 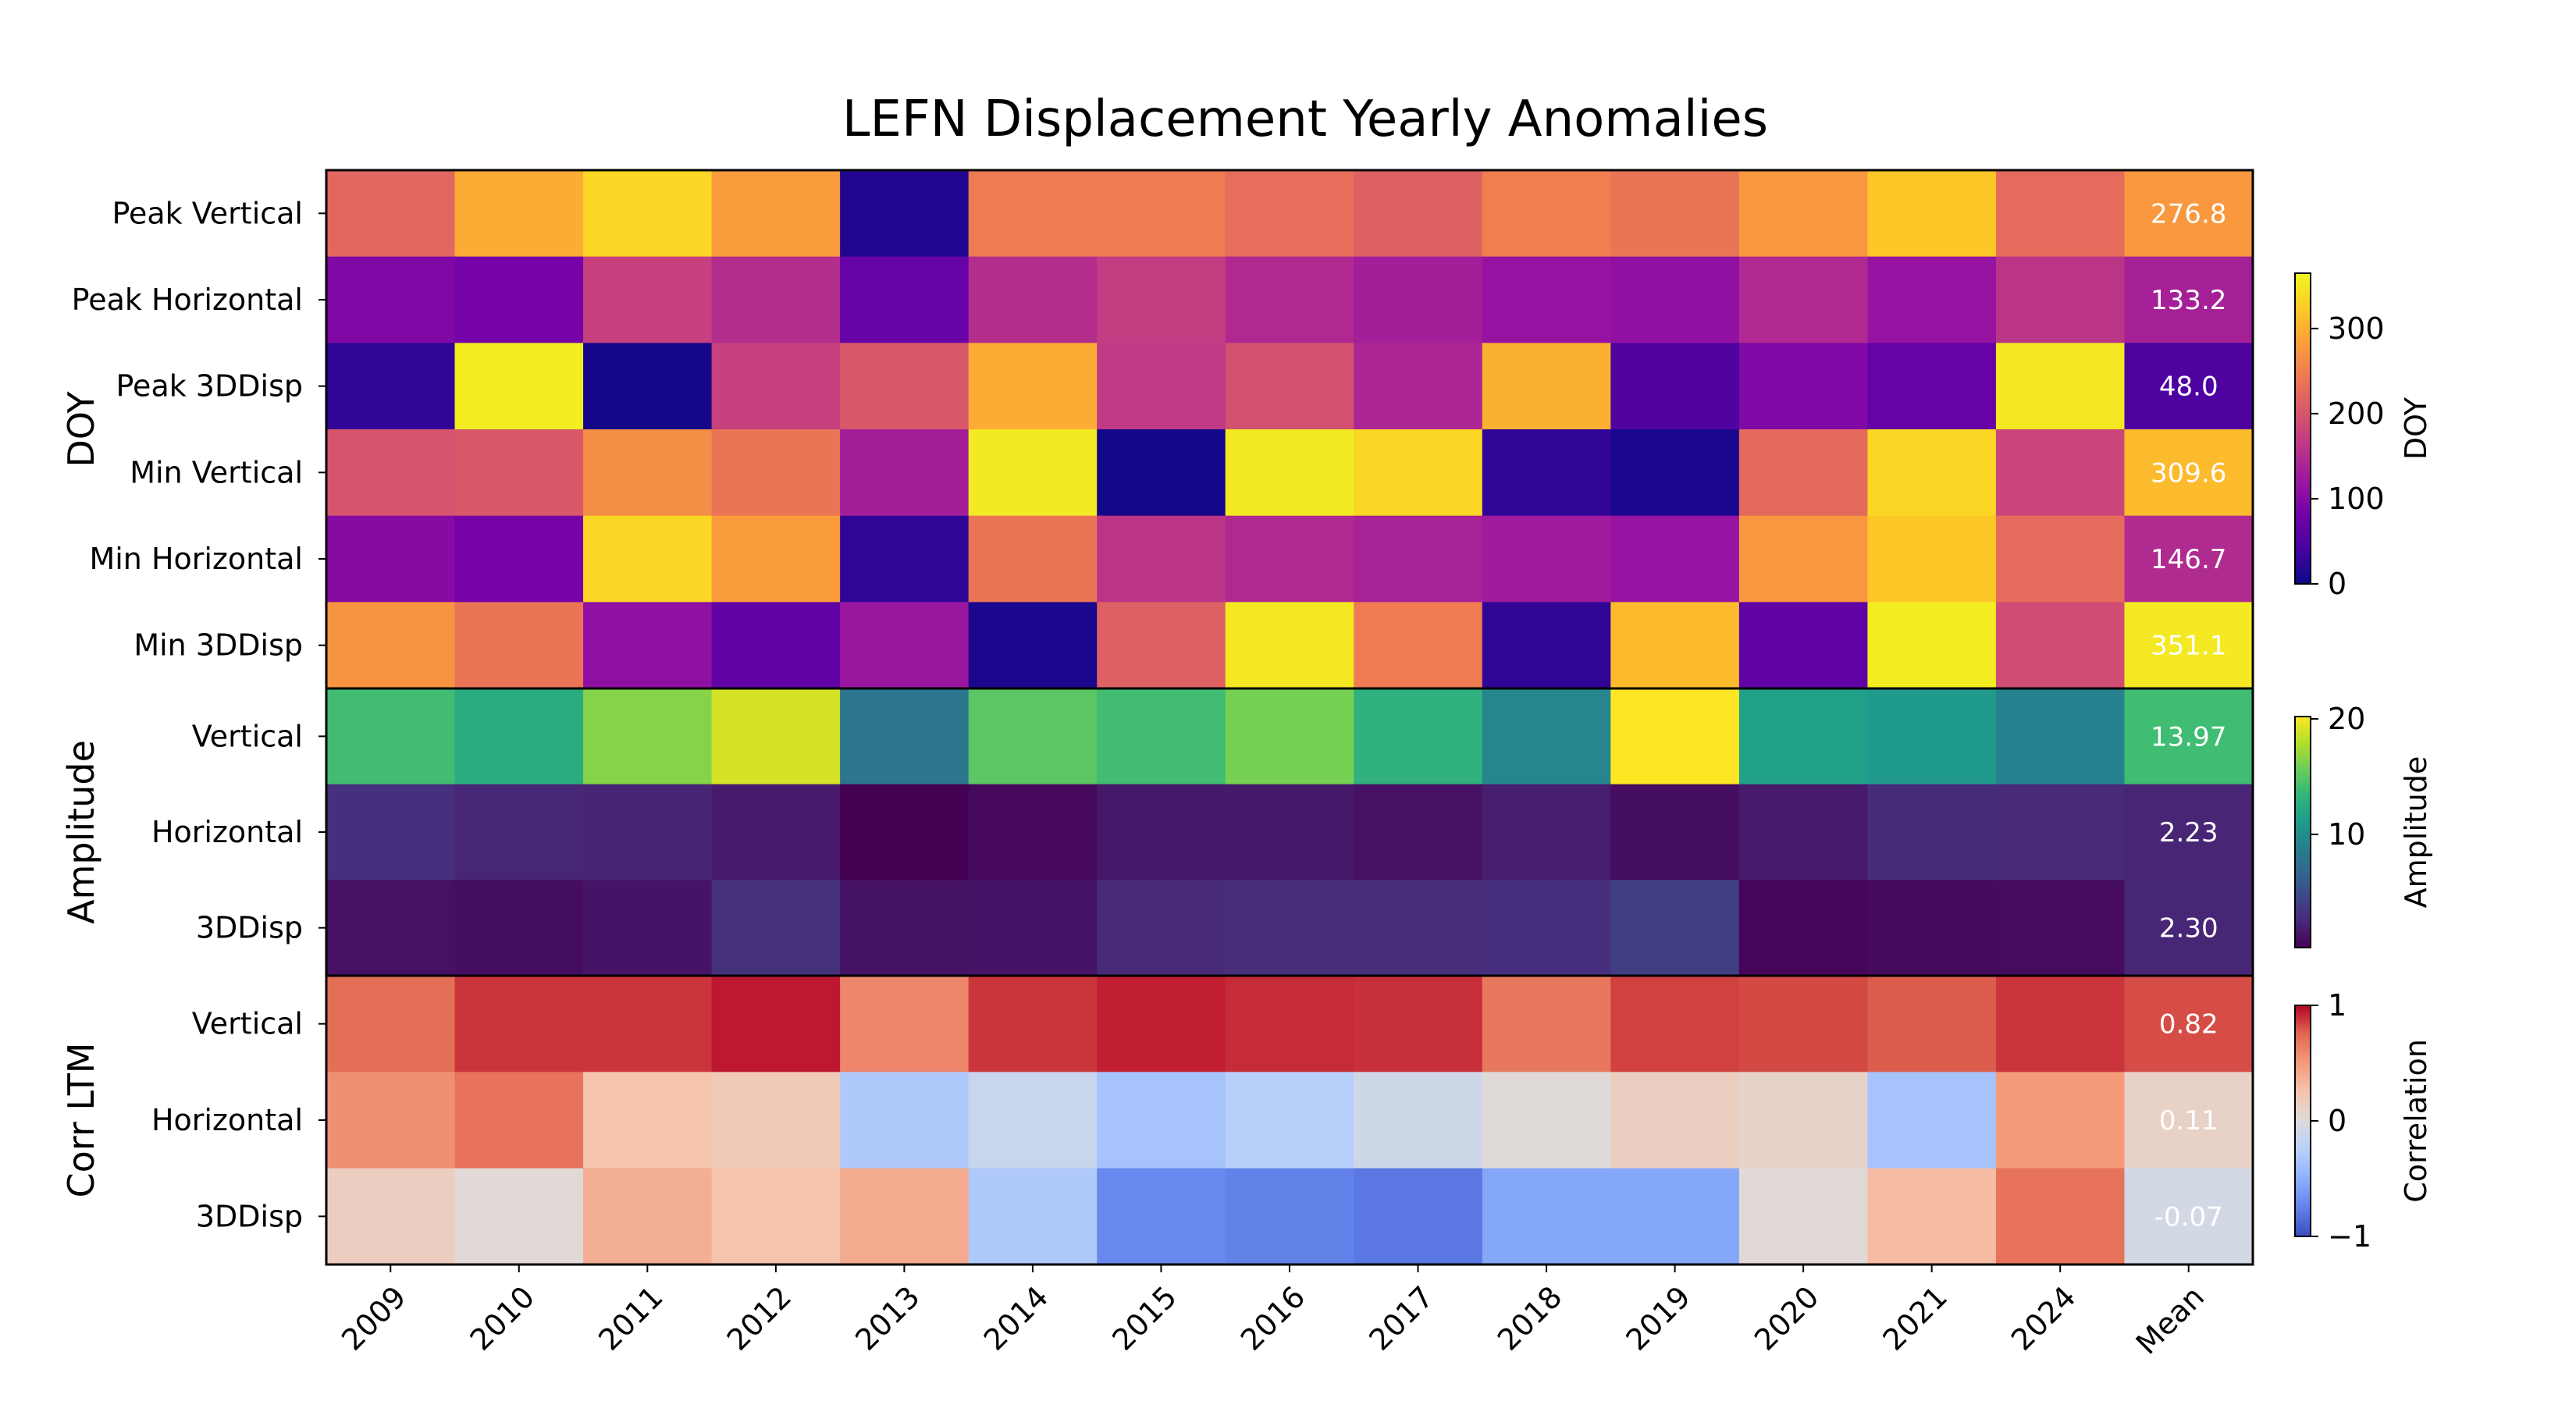 What do you see at coordinates (247, 1024) in the screenshot?
I see `row-label: Vertical` at bounding box center [247, 1024].